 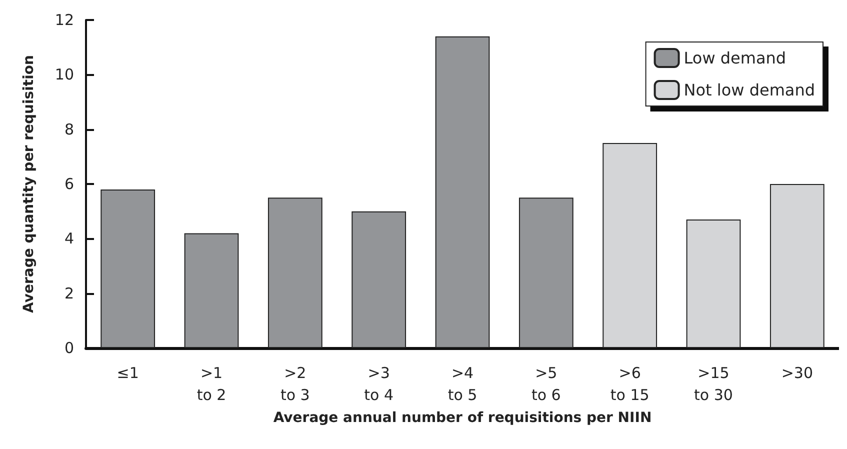 I want to click on x-tick-label: >30, so click(x=797, y=373).